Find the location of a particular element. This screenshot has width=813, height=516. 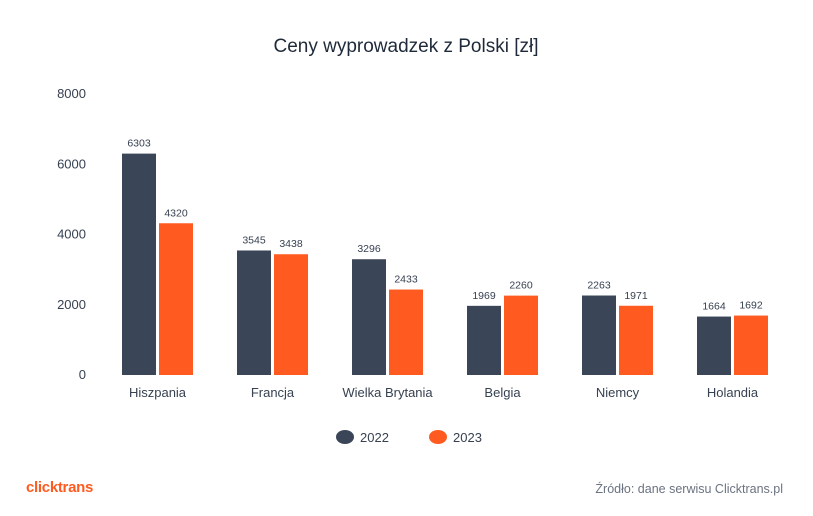

legend-label-2022: 2022 is located at coordinates (374, 437).